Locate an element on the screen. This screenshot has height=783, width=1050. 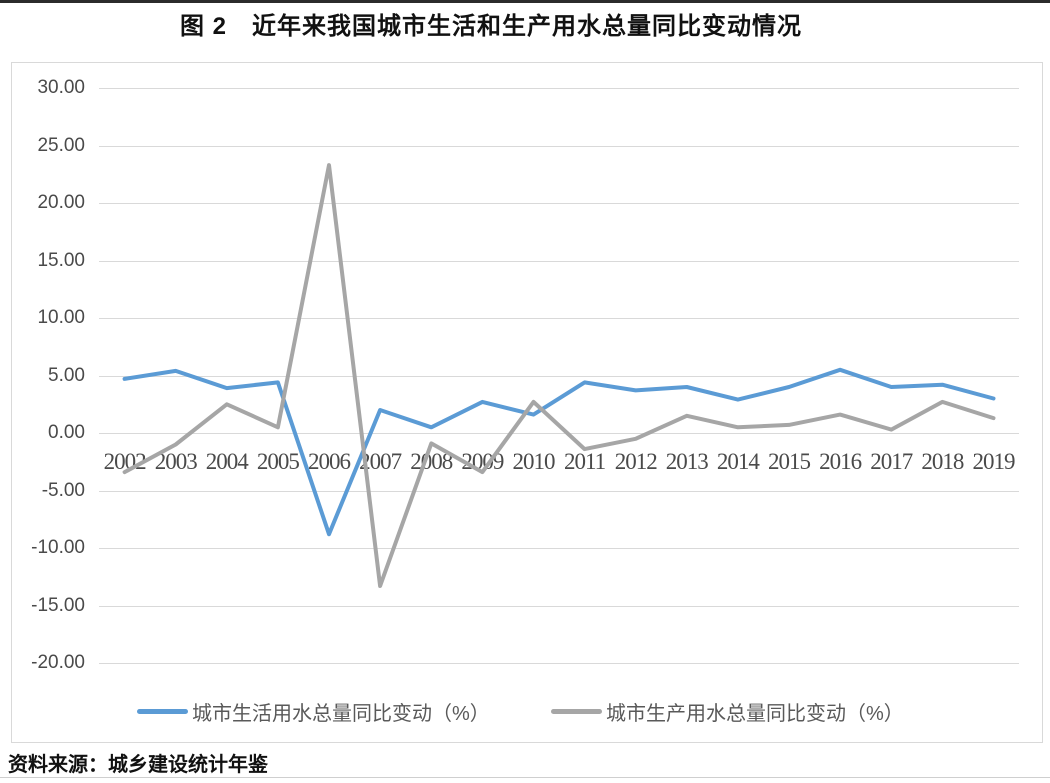
x-axis-tick-label: 2017 is located at coordinates (891, 461).